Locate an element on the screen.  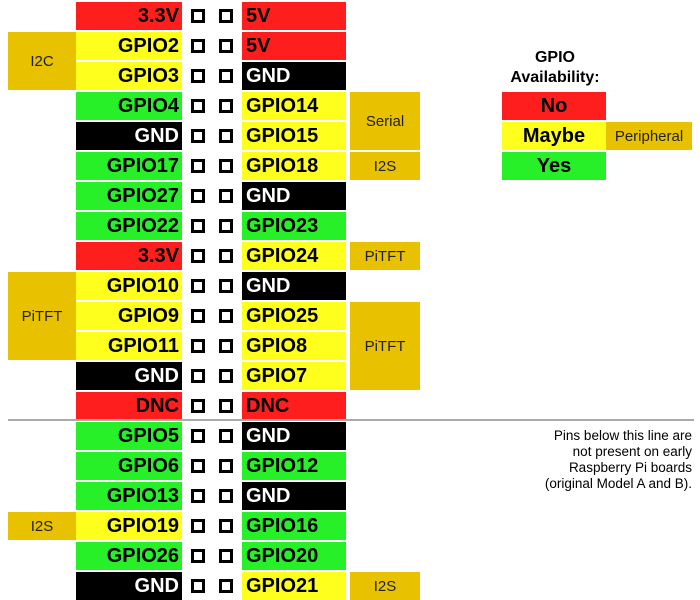
legend-peripheral: Peripheral is located at coordinates (649, 136).